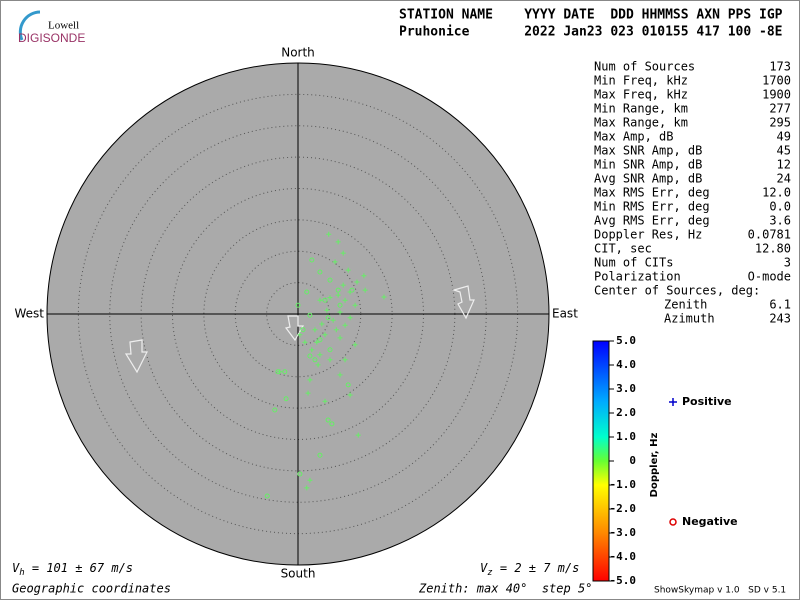 This screenshot has height=600, width=800. Describe the element at coordinates (787, 263) in the screenshot. I see `stat-value: 3` at that location.